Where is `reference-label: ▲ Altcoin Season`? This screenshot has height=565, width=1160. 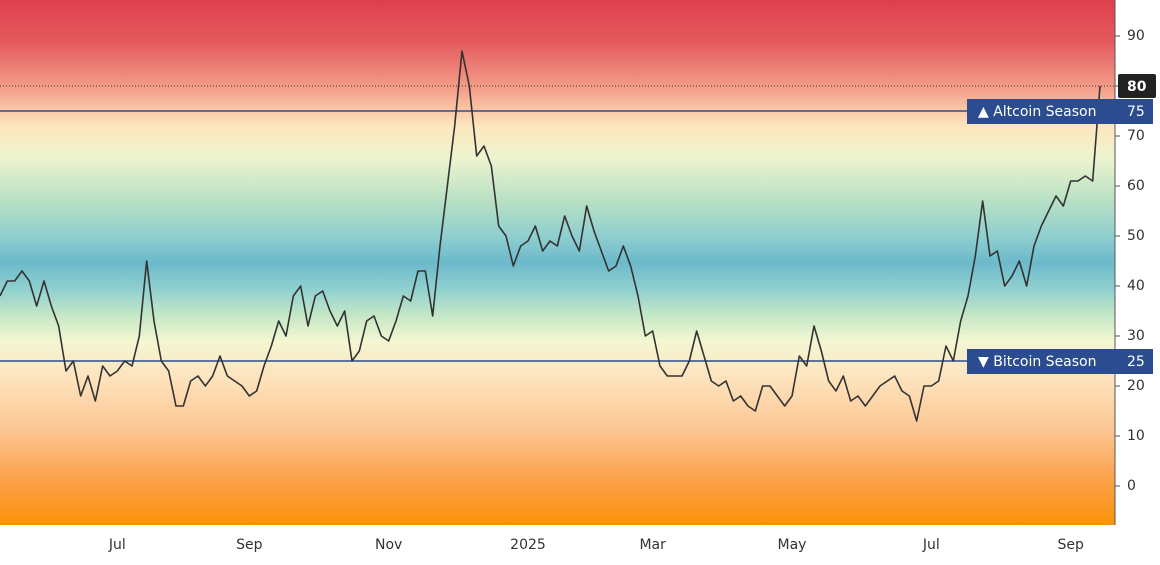
reference-label: ▲ Altcoin Season is located at coordinates (1037, 112).